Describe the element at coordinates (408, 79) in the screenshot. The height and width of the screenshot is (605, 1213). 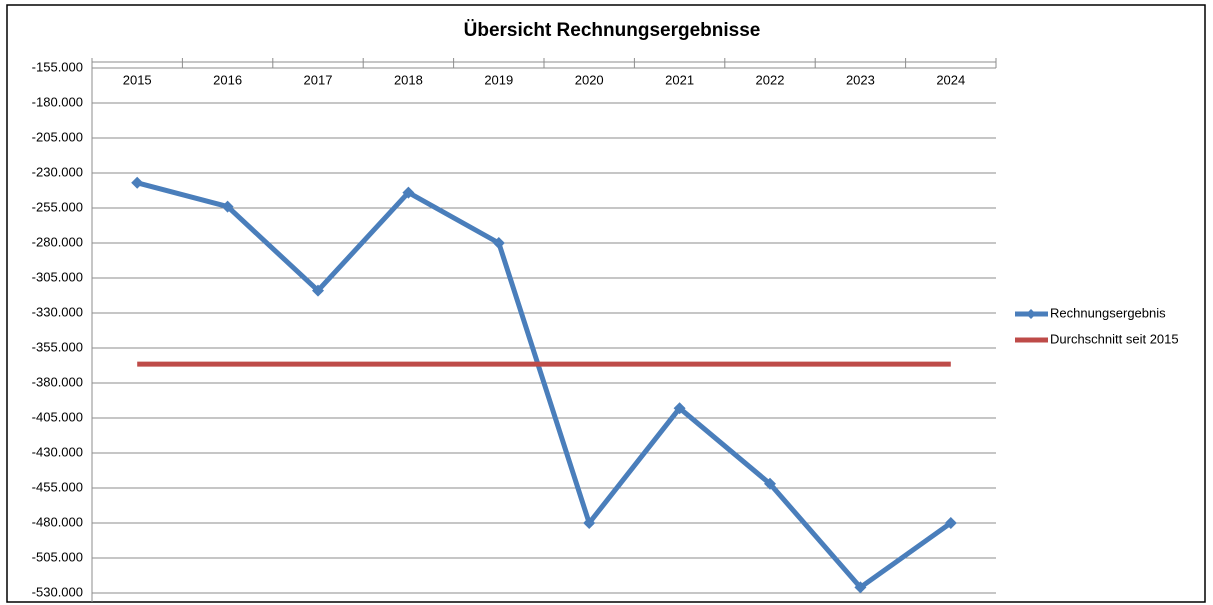
I see `x-tick-label: 2018` at that location.